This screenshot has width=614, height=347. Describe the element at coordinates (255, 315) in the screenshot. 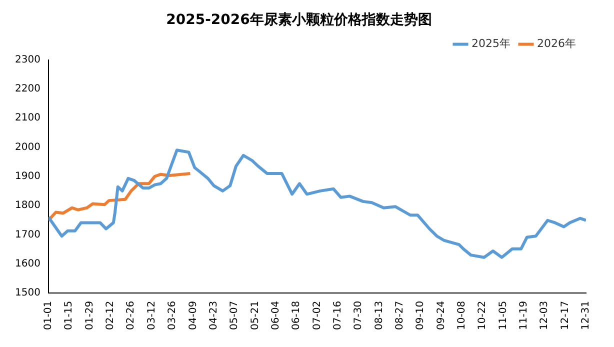

I see `x-tick-label: 05-21` at that location.